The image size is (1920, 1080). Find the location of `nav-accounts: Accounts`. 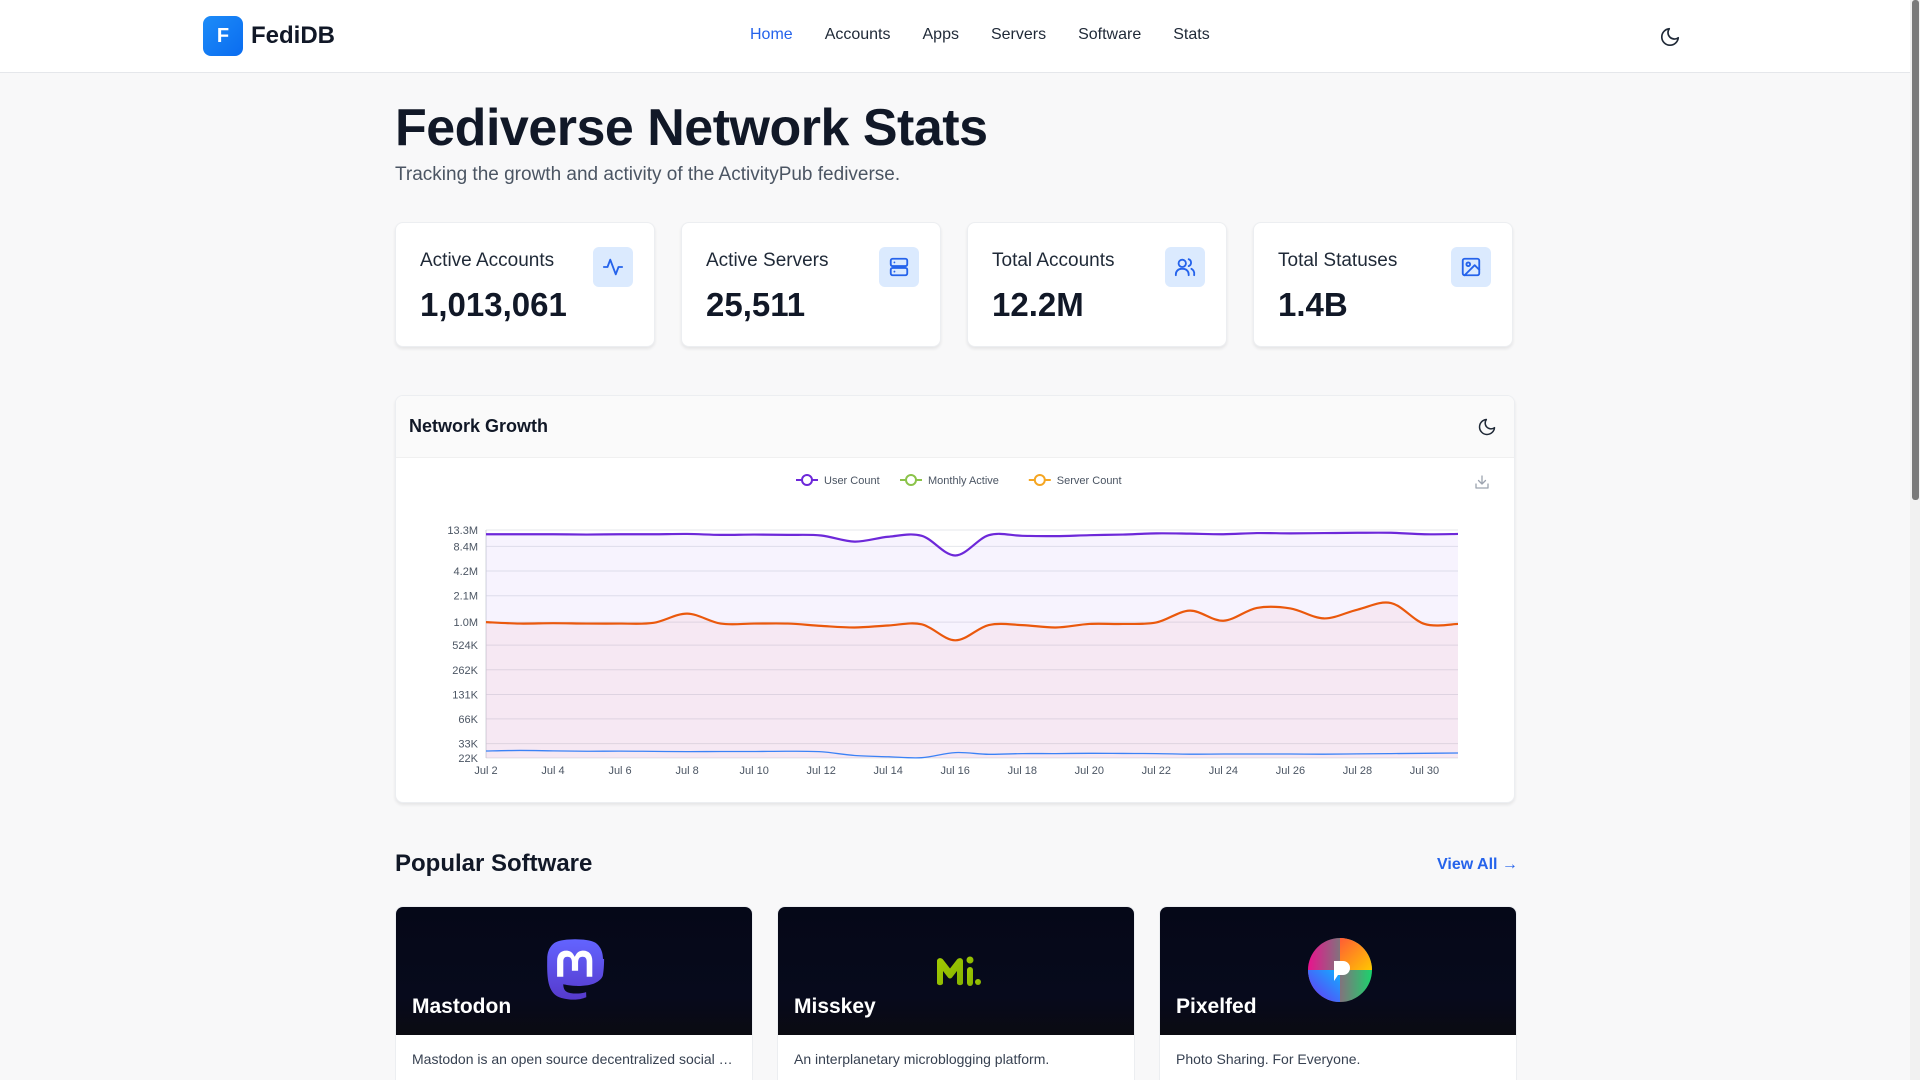

nav-accounts: Accounts is located at coordinates (857, 34).